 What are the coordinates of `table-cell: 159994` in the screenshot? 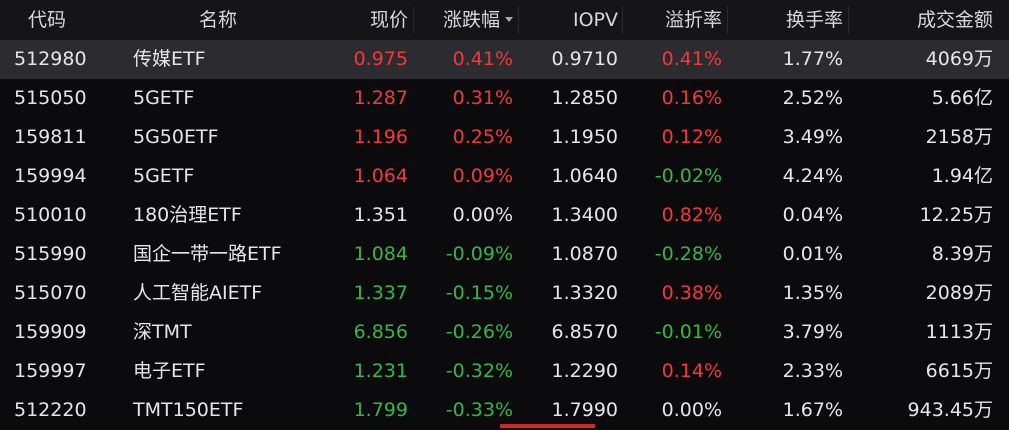 It's located at (50, 176).